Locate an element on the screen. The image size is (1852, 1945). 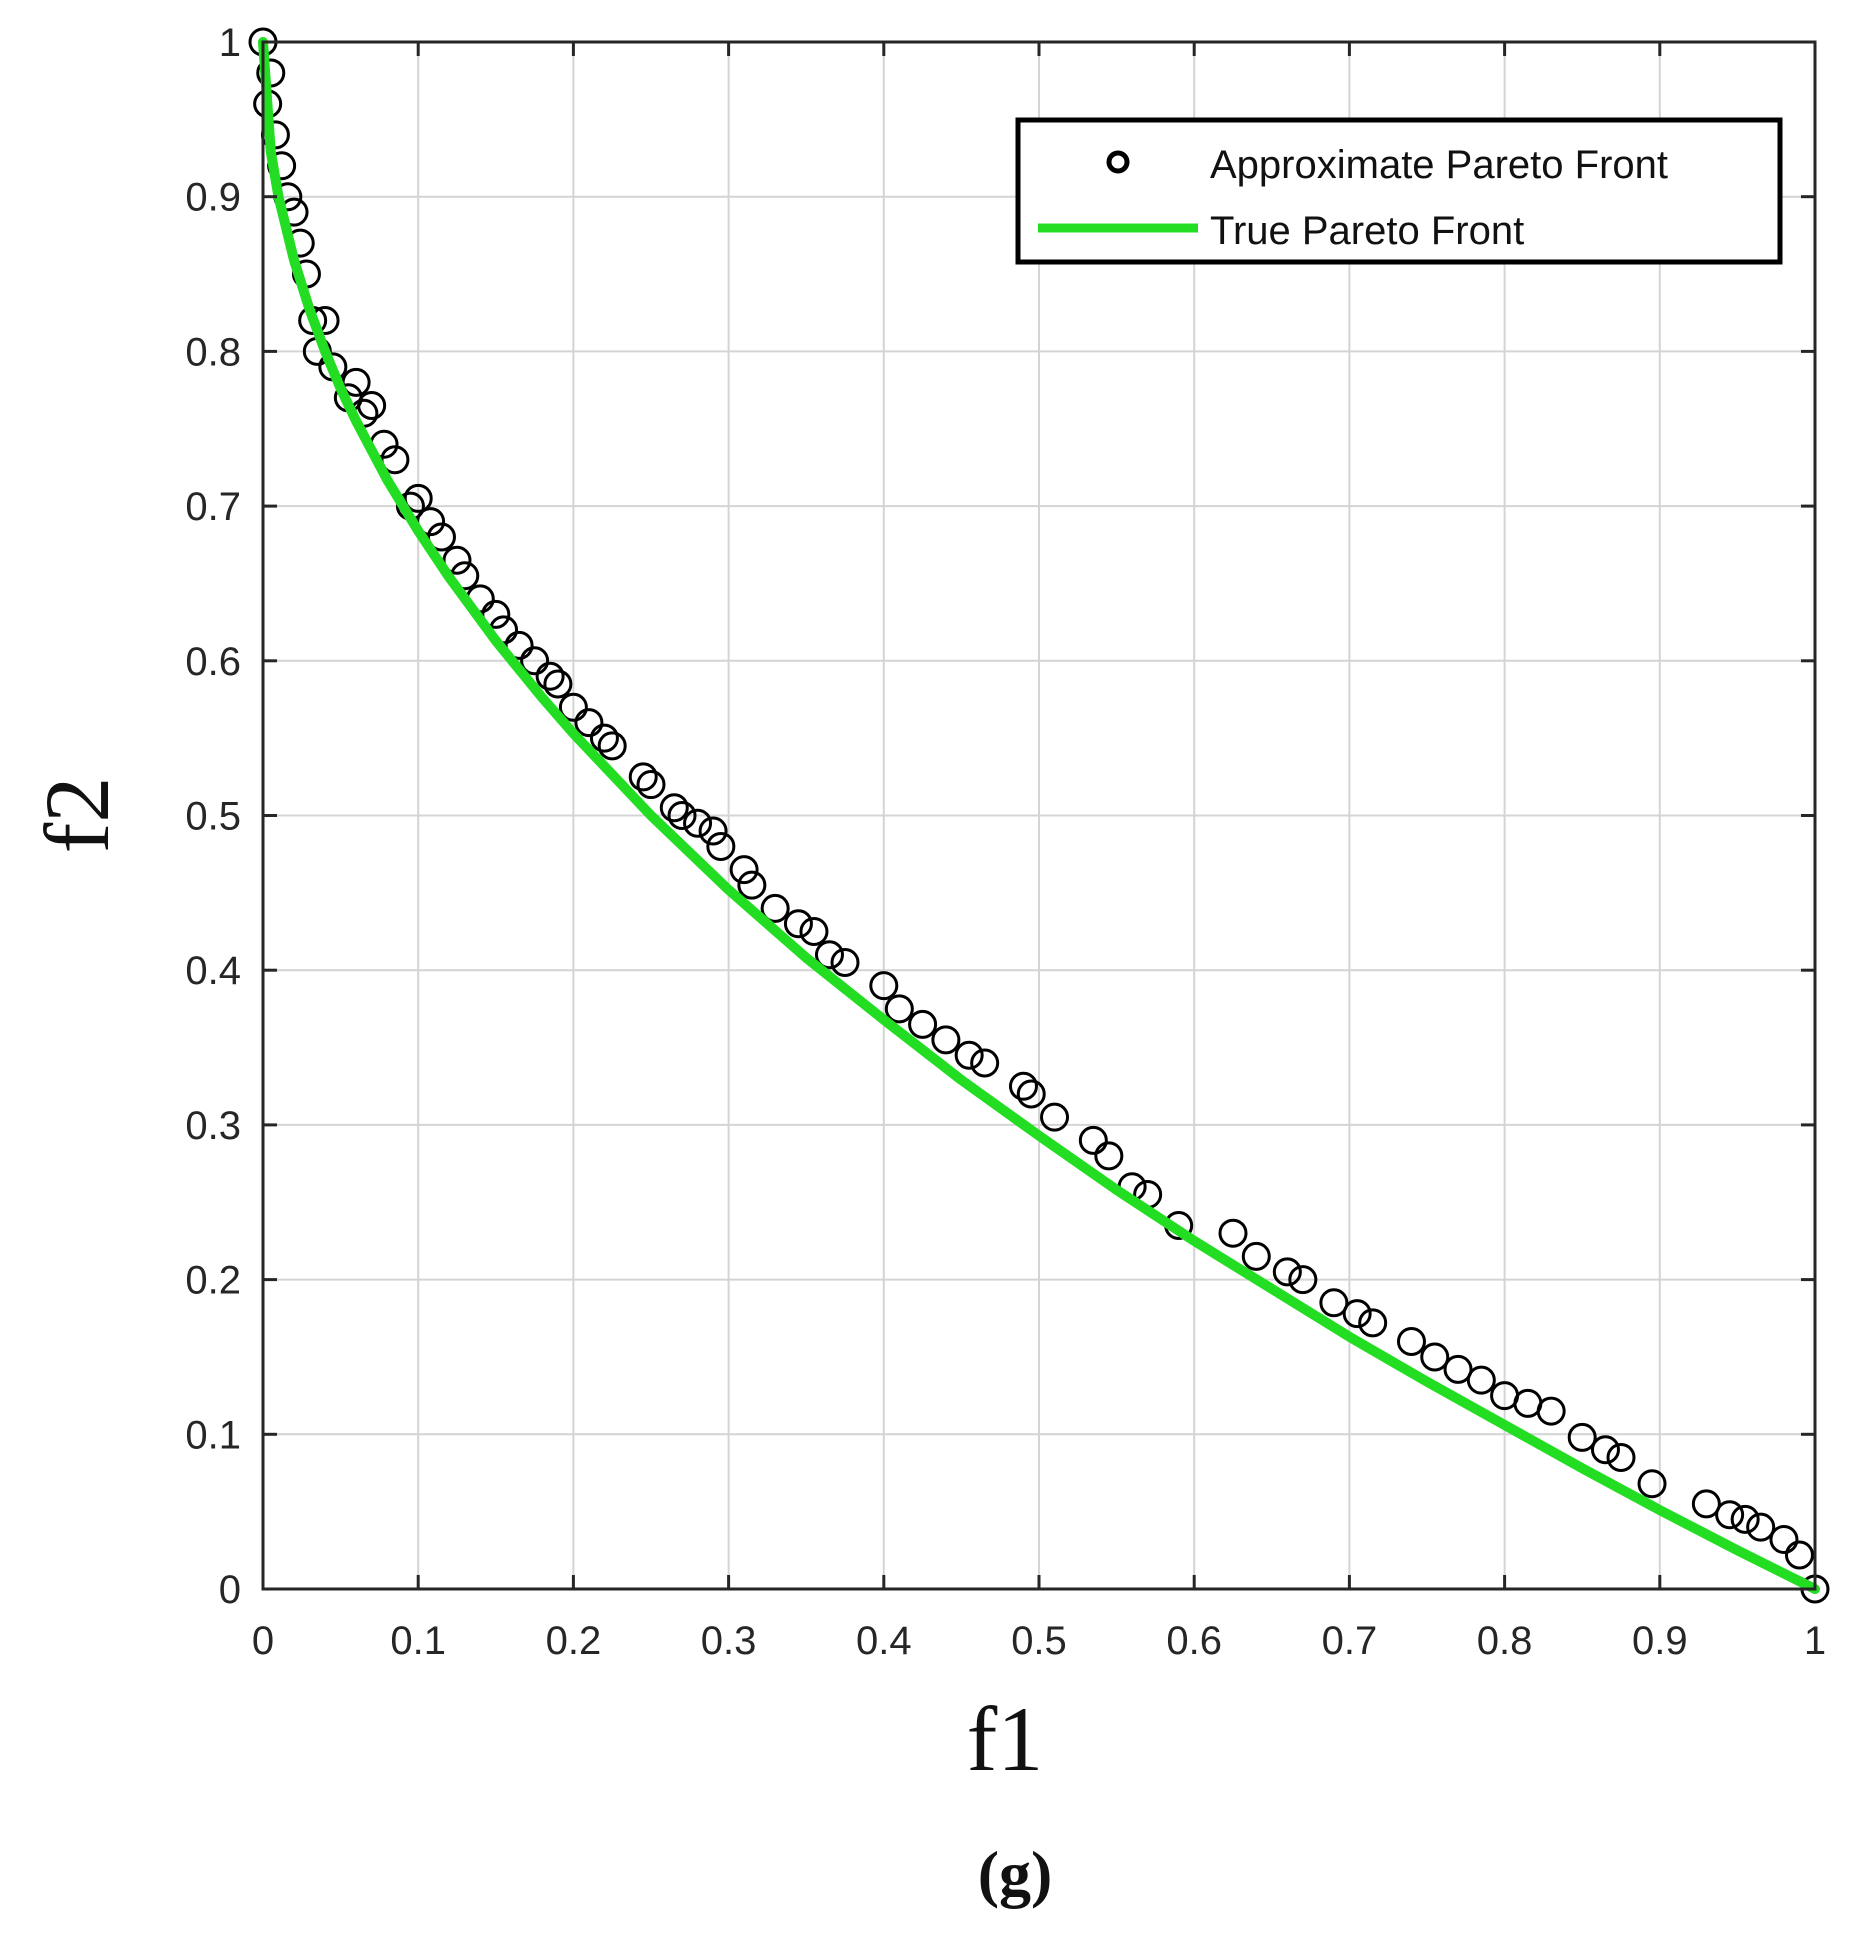
y-tick-label: 0.6 is located at coordinates (213, 662).